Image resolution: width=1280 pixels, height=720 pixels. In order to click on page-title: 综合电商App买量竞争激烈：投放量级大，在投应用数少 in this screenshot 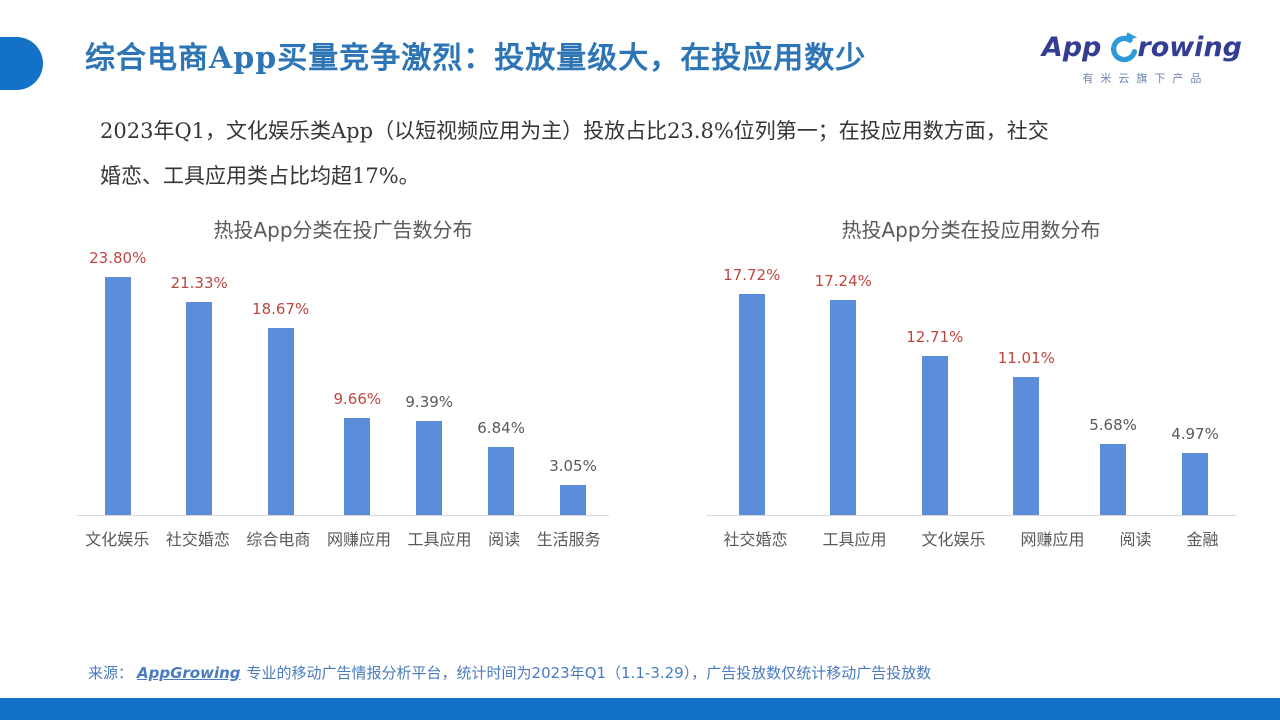, I will do `click(476, 58)`.